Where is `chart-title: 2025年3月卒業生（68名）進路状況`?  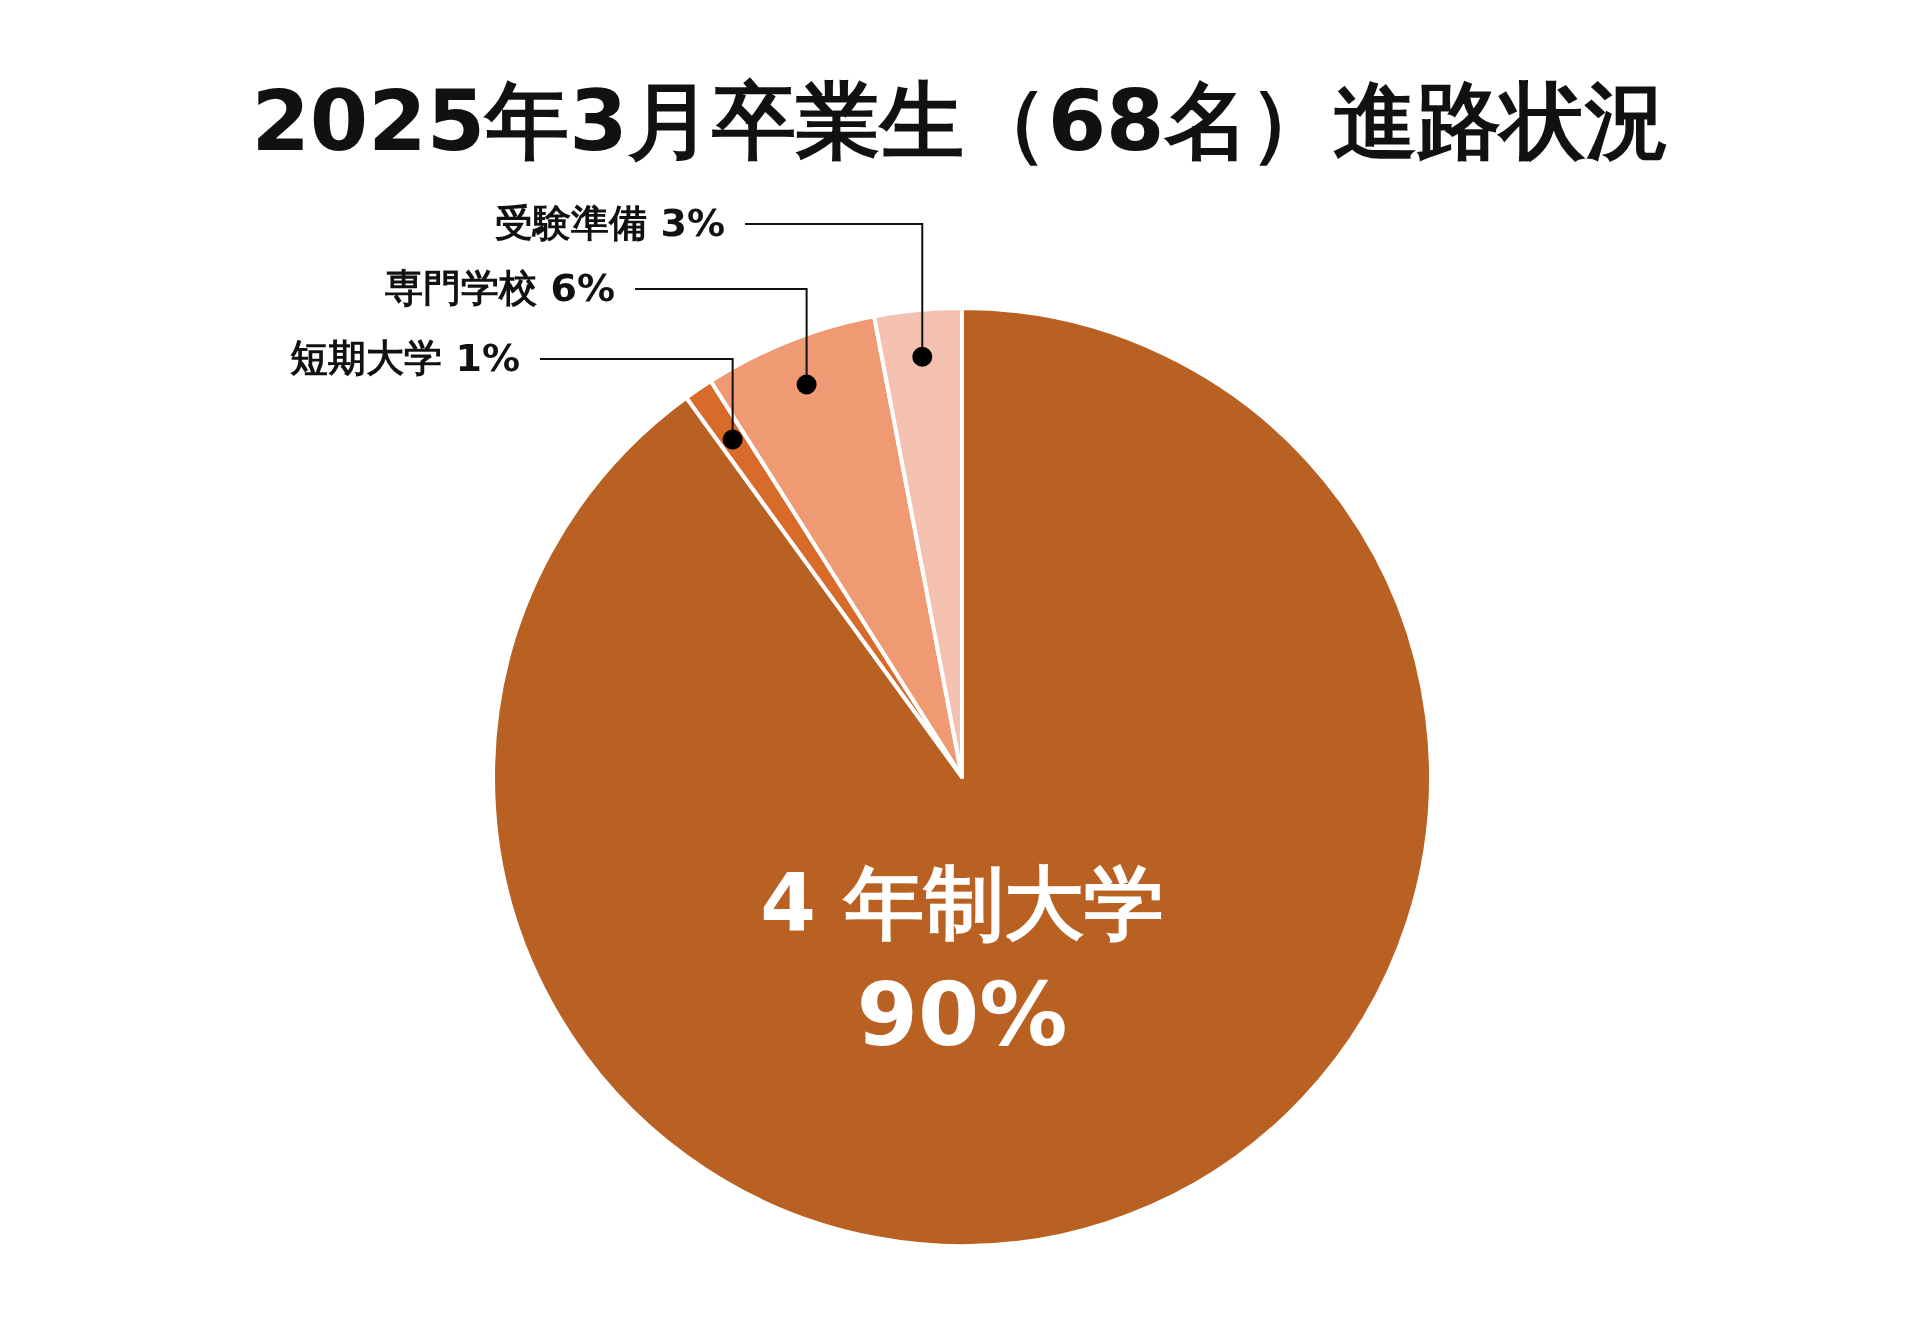
chart-title: 2025年3月卒業生（68名）進路状況 is located at coordinates (960, 121).